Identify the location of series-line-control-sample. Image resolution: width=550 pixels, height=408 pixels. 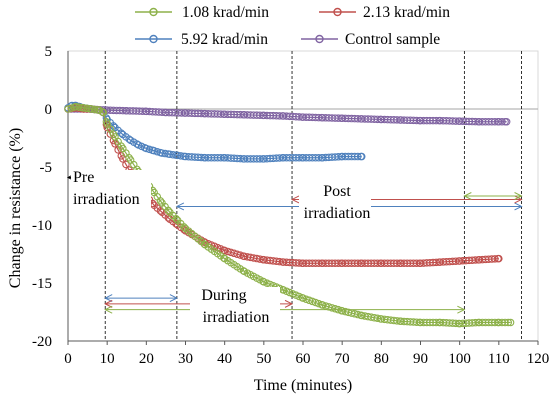
(287, 115).